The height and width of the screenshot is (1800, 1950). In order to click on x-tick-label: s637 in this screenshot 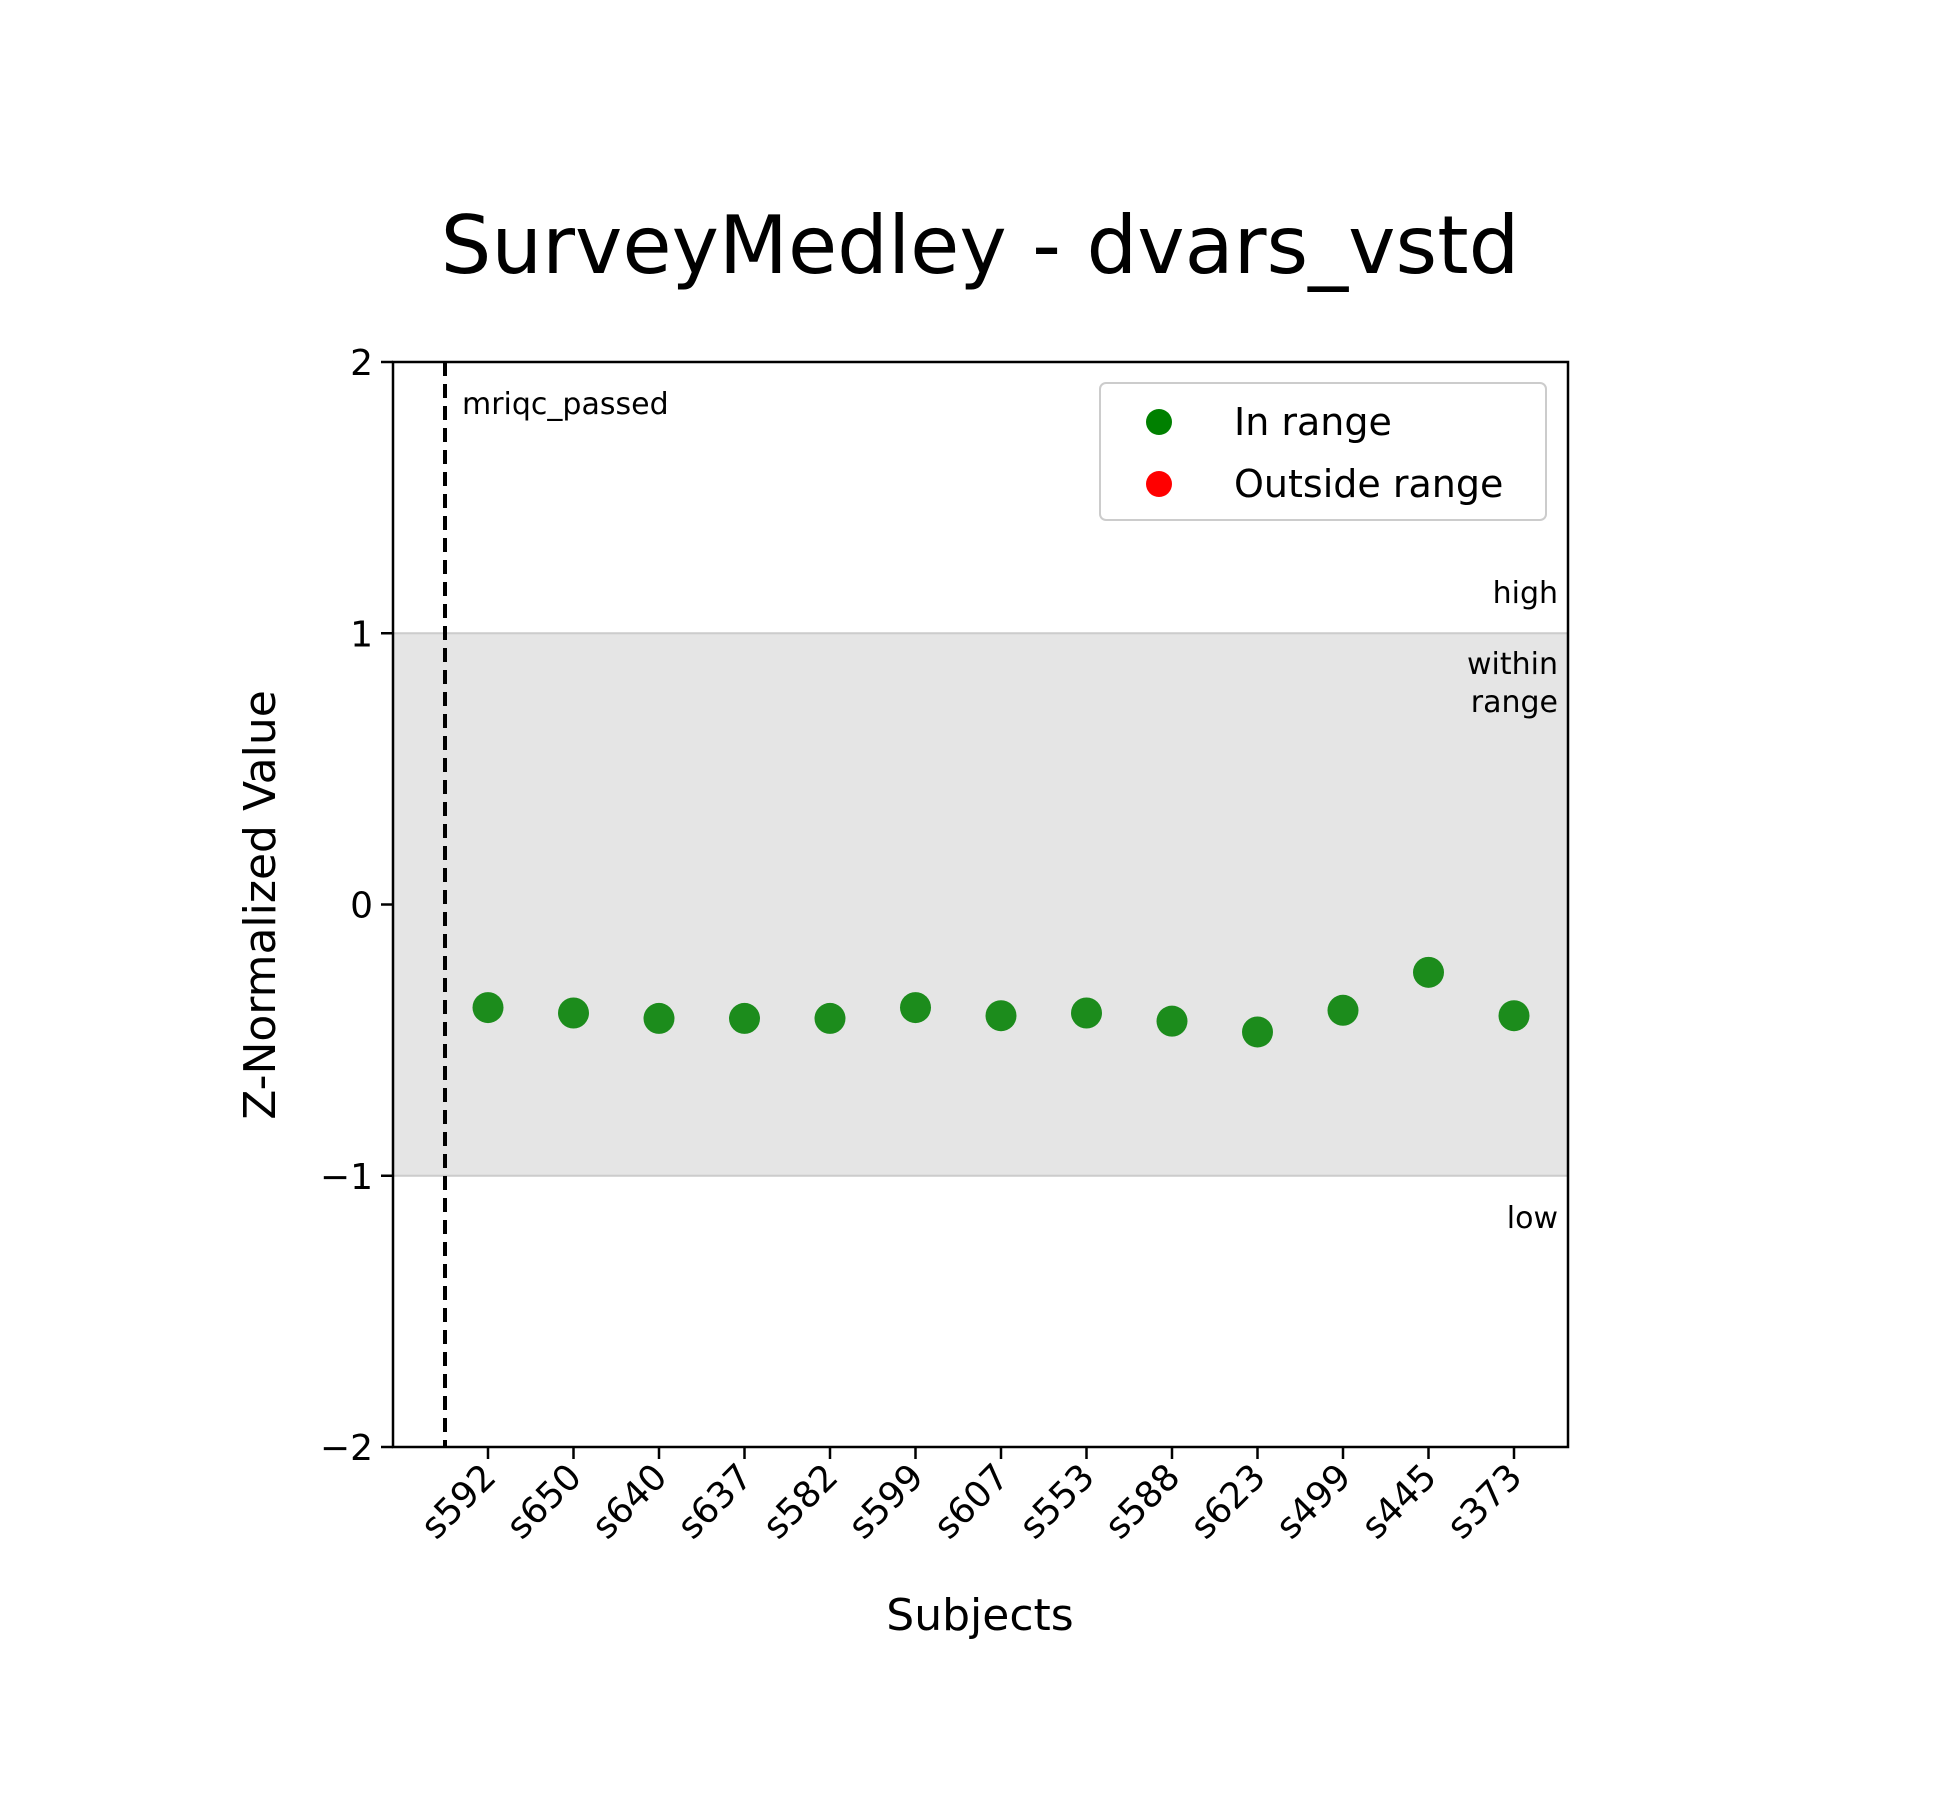, I will do `click(715, 1501)`.